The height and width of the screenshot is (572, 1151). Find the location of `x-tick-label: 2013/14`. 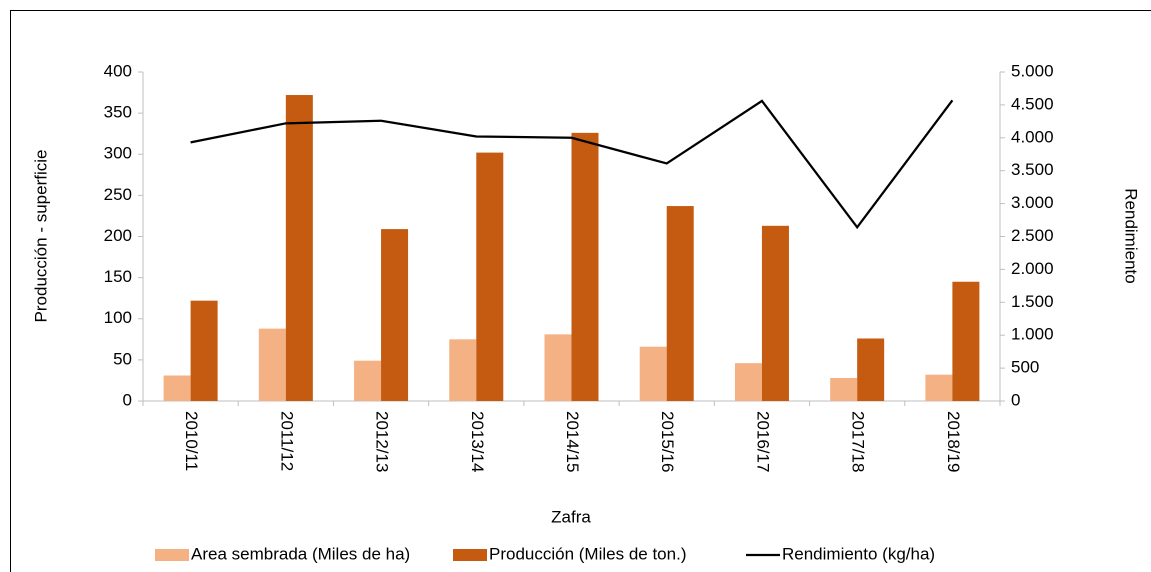

x-tick-label: 2013/14 is located at coordinates (477, 441).